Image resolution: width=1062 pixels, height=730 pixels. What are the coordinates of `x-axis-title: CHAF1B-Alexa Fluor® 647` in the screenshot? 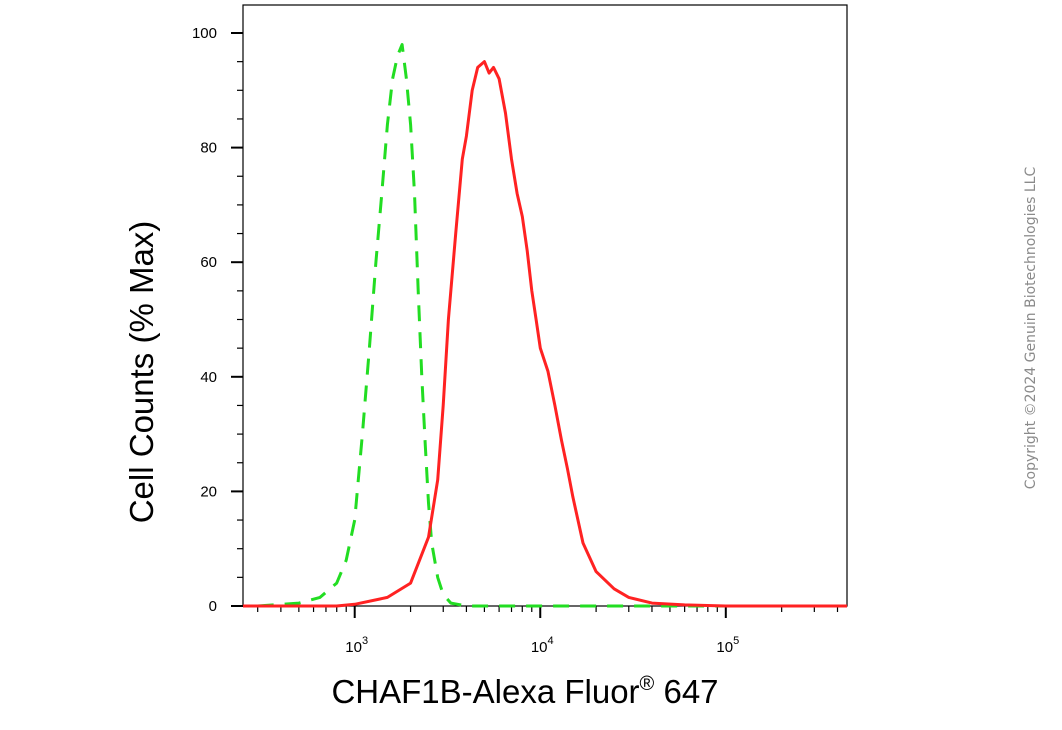 It's located at (524, 691).